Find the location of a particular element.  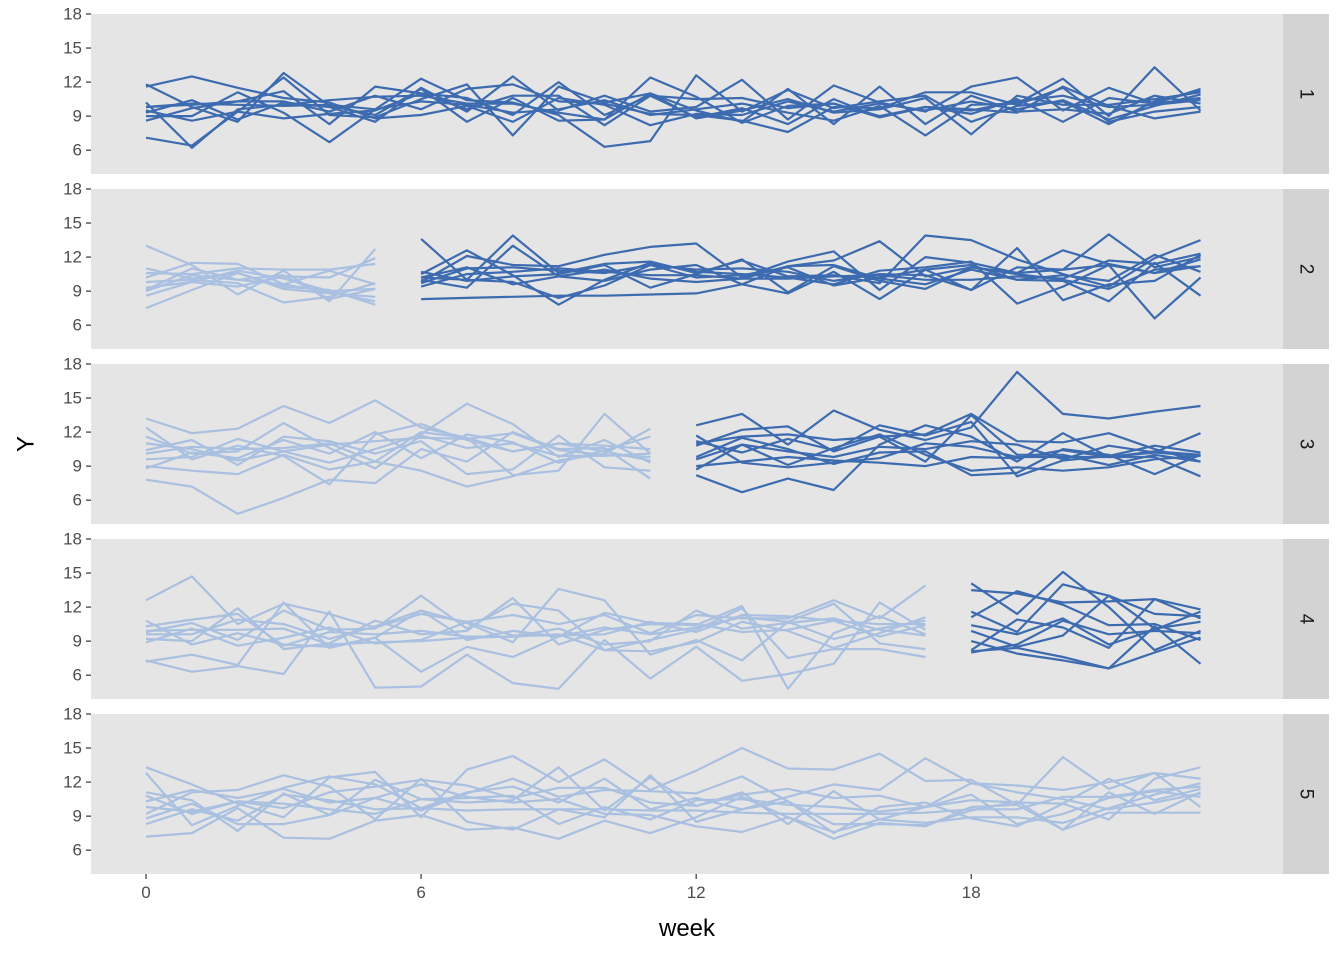

facet-strip-label: 2 is located at coordinates (1306, 269).